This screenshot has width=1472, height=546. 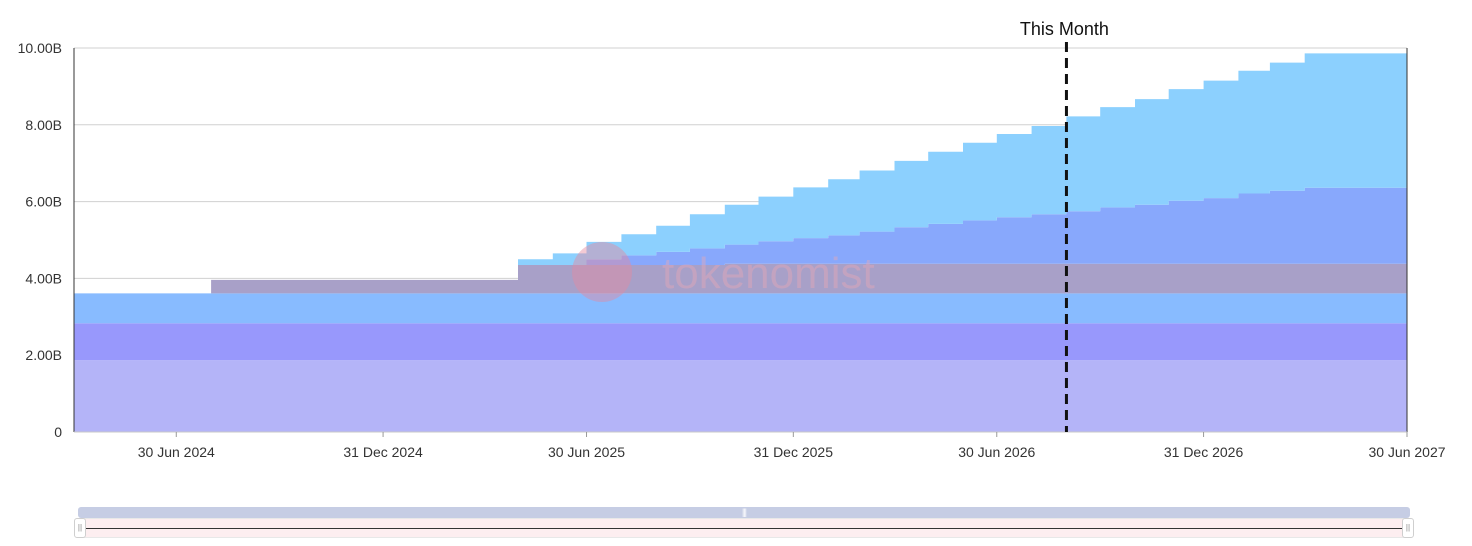 I want to click on range-slider-left-handle: ||, so click(x=80, y=528).